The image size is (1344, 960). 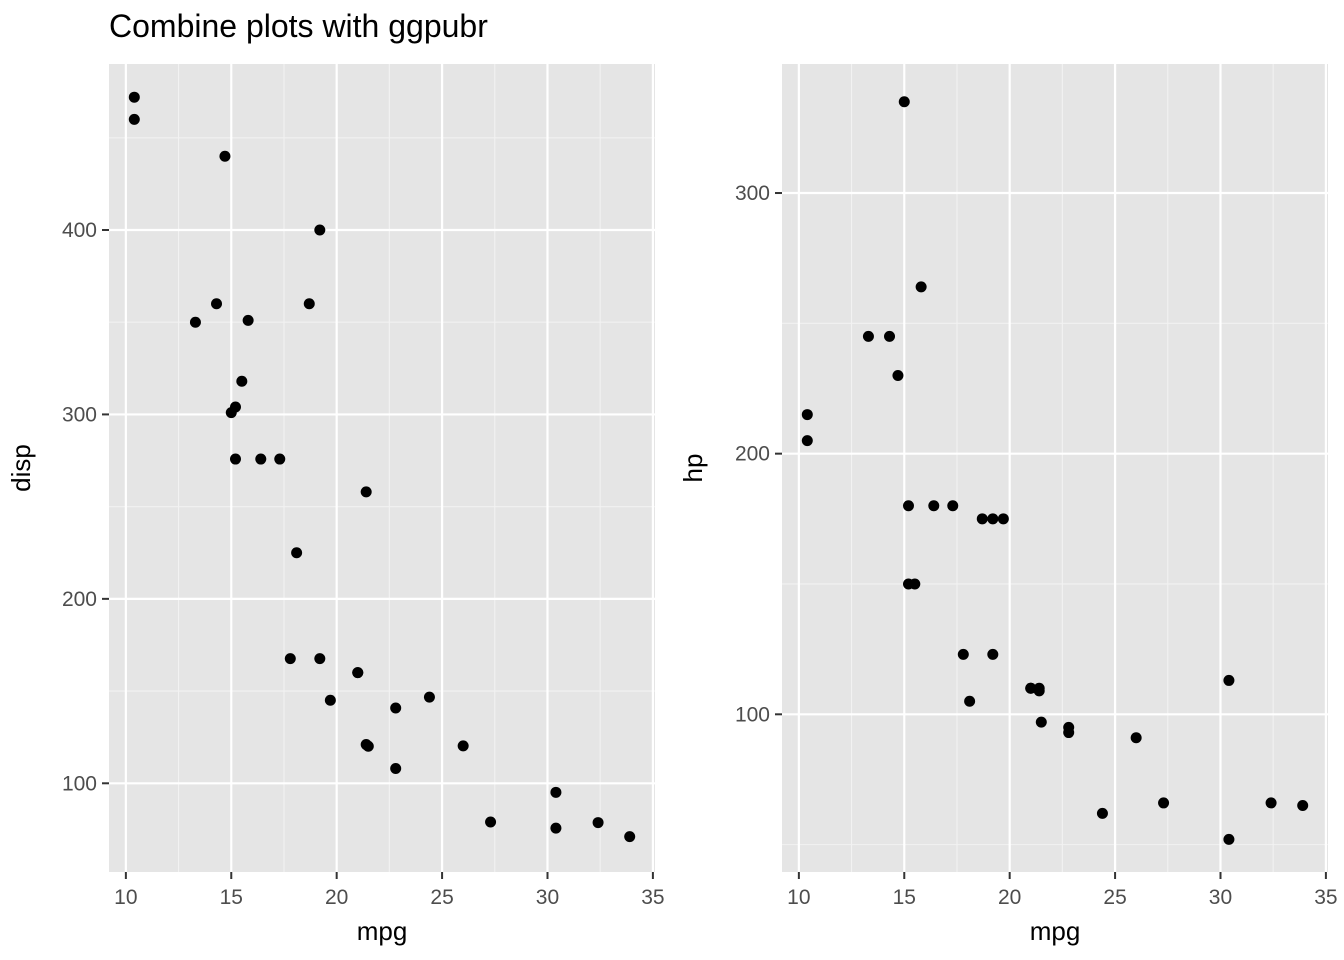 I want to click on y-axis-label: disp, so click(x=21, y=468).